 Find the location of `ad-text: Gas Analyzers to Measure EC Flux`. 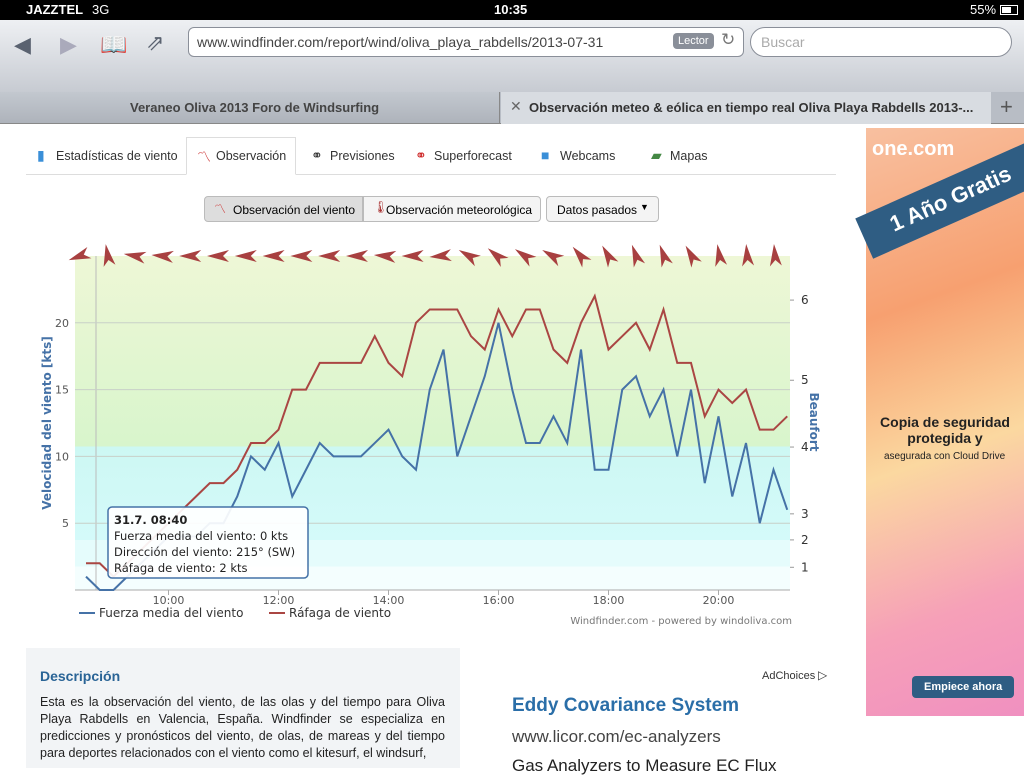

ad-text: Gas Analyzers to Measure EC Flux is located at coordinates (644, 765).